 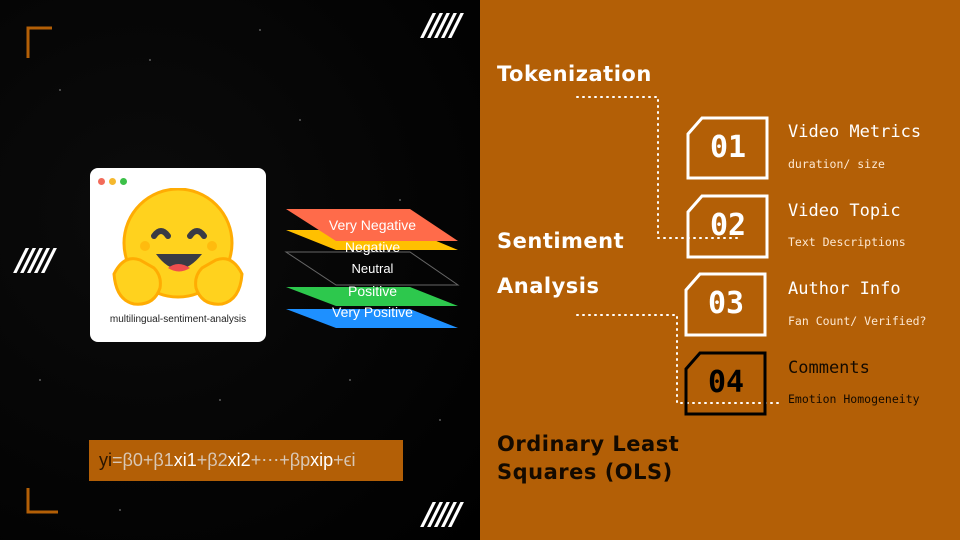 What do you see at coordinates (178, 247) in the screenshot?
I see `hugging-face-icon` at bounding box center [178, 247].